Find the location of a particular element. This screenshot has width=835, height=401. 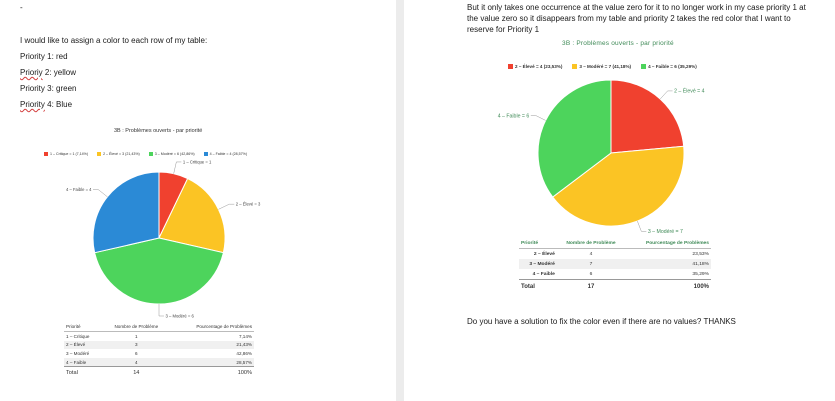

pie-slice-label: 3 – Modéré = 7 is located at coordinates (665, 232).